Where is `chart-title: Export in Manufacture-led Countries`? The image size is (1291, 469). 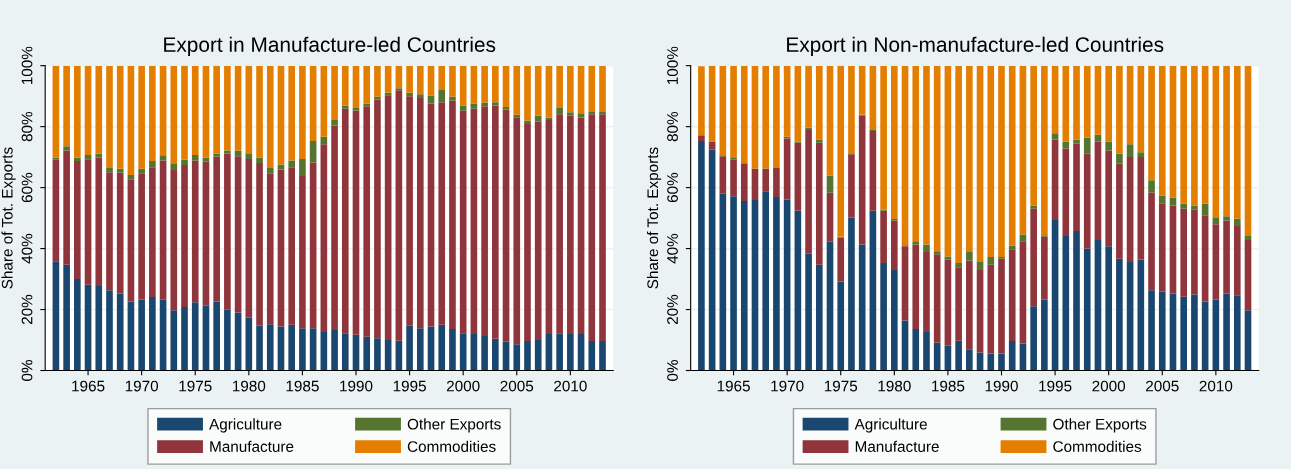 chart-title: Export in Manufacture-led Countries is located at coordinates (330, 46).